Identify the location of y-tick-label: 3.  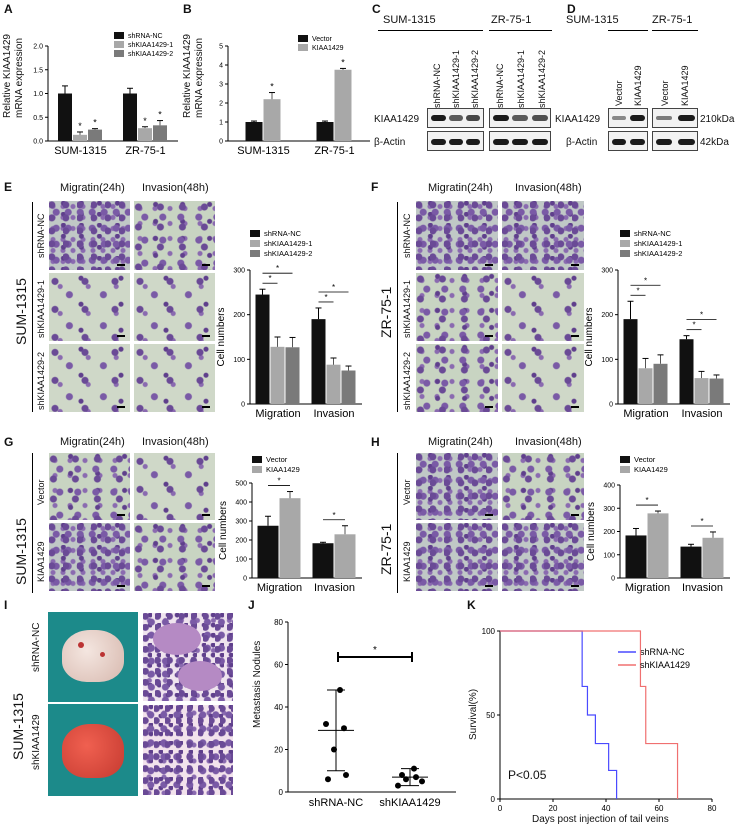
(221, 85).